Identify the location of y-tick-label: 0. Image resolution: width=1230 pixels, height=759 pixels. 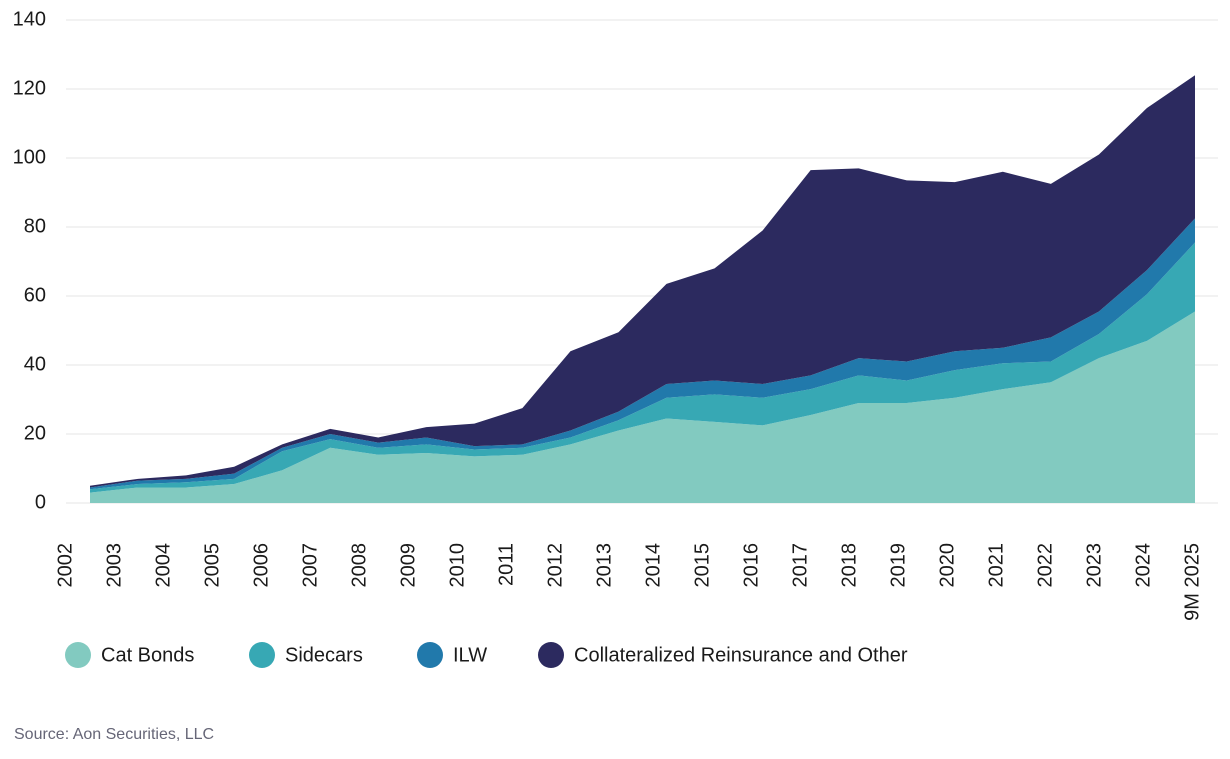
(40, 502).